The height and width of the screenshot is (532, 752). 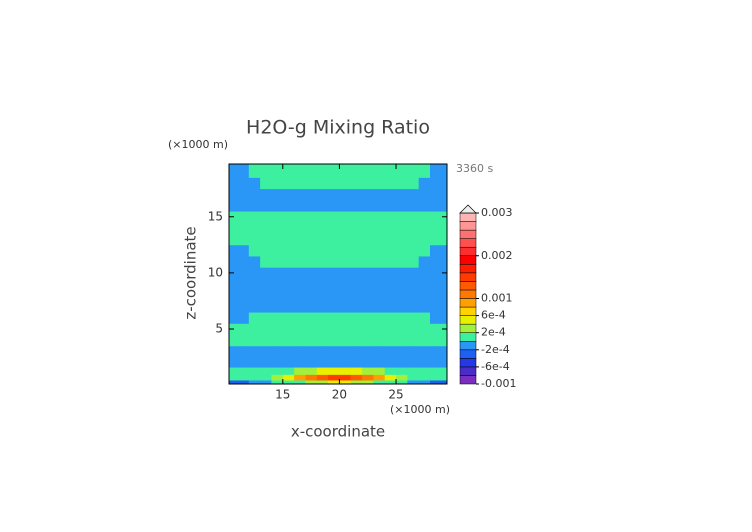 I want to click on x-tick-label: 20, so click(x=339, y=395).